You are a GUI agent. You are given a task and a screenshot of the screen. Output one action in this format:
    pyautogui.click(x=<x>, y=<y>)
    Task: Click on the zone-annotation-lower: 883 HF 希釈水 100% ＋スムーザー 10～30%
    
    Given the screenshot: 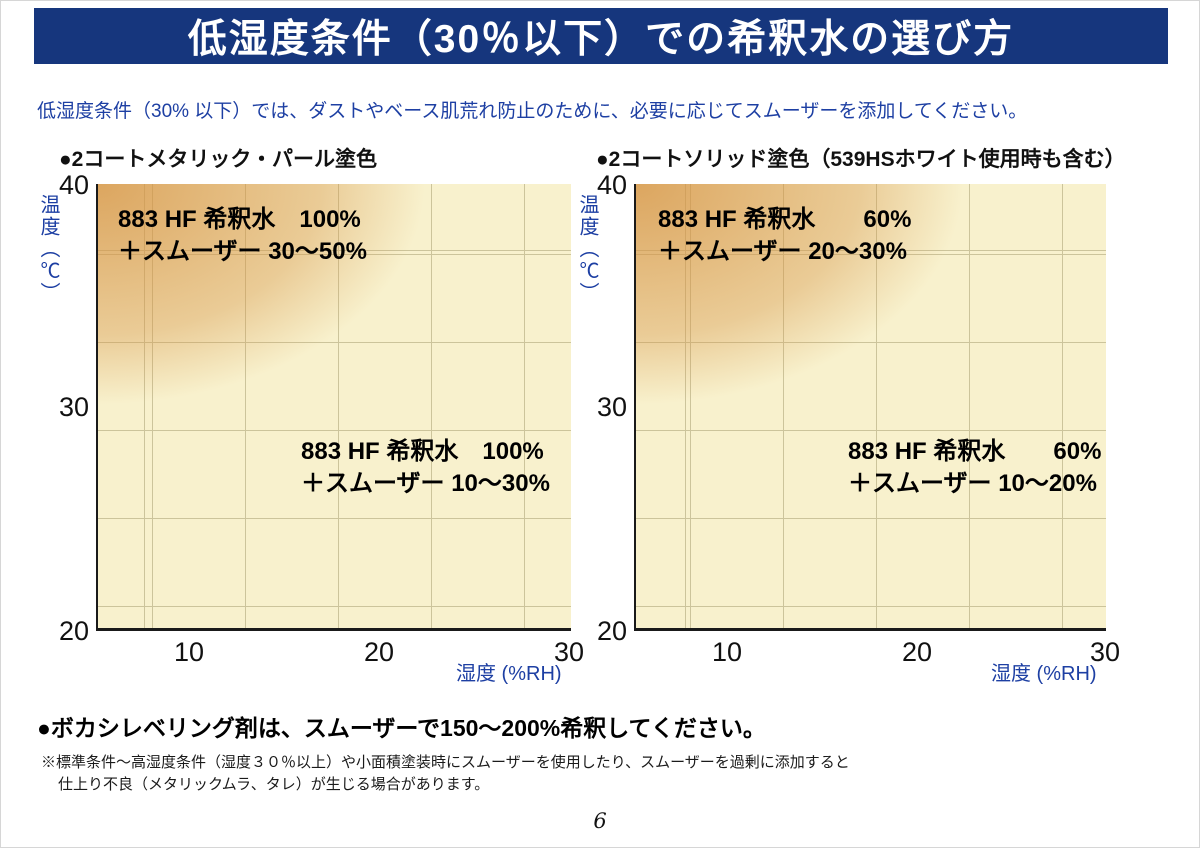 What is the action you would take?
    pyautogui.click(x=425, y=467)
    